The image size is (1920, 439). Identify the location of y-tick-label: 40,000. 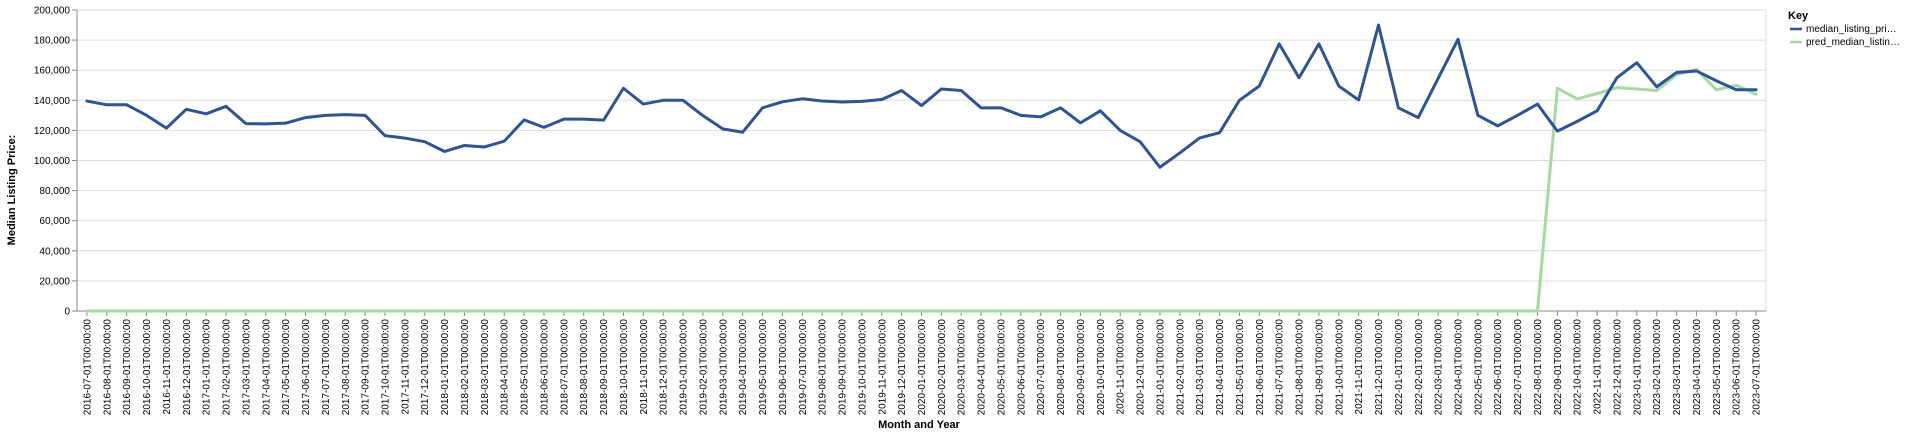
(54, 251).